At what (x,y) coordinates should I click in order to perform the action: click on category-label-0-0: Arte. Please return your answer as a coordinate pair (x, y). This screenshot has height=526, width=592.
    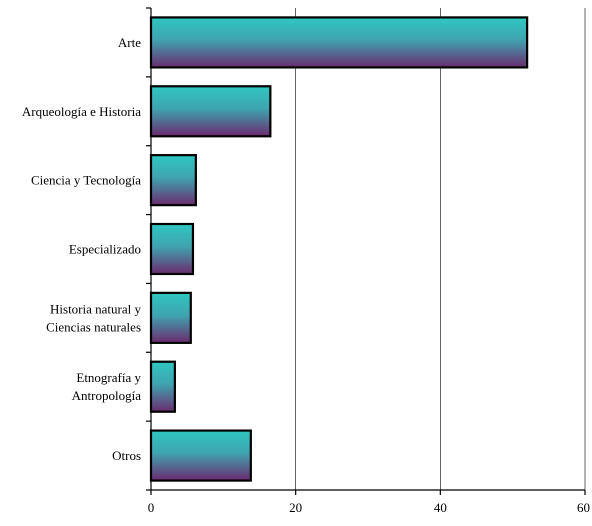
    Looking at the image, I should click on (129, 42).